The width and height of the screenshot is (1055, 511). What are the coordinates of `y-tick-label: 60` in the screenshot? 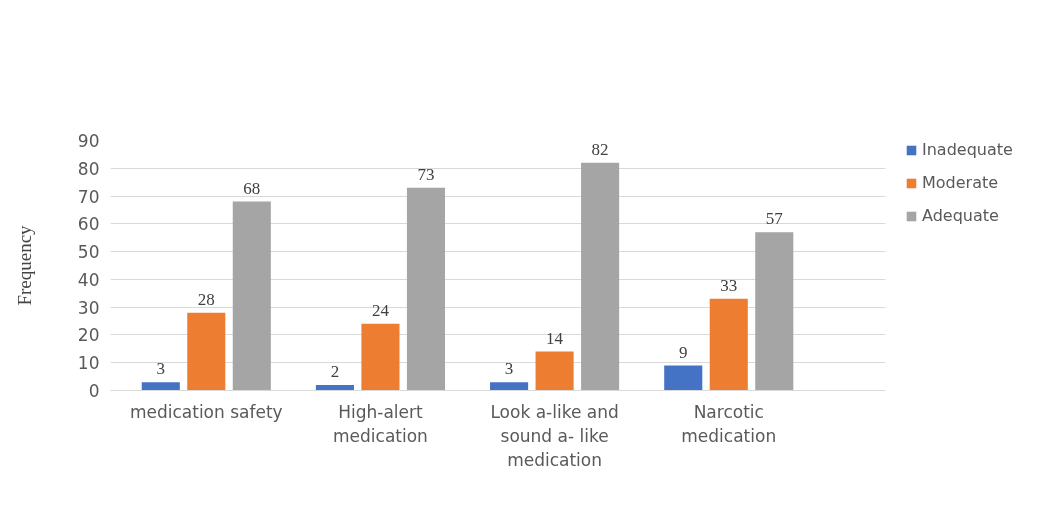 It's located at (88, 224).